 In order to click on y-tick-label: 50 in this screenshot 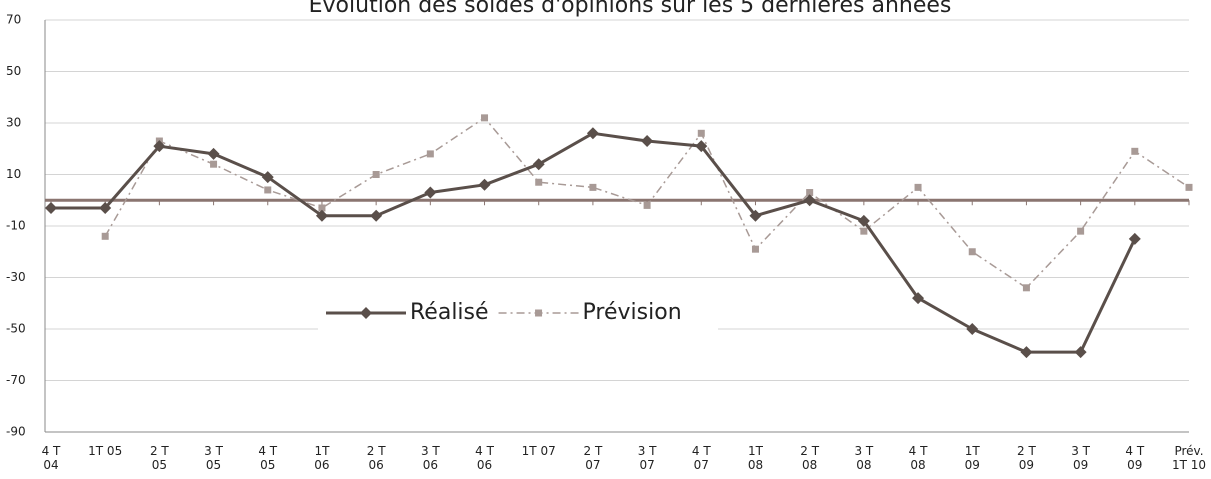, I will do `click(13, 71)`.